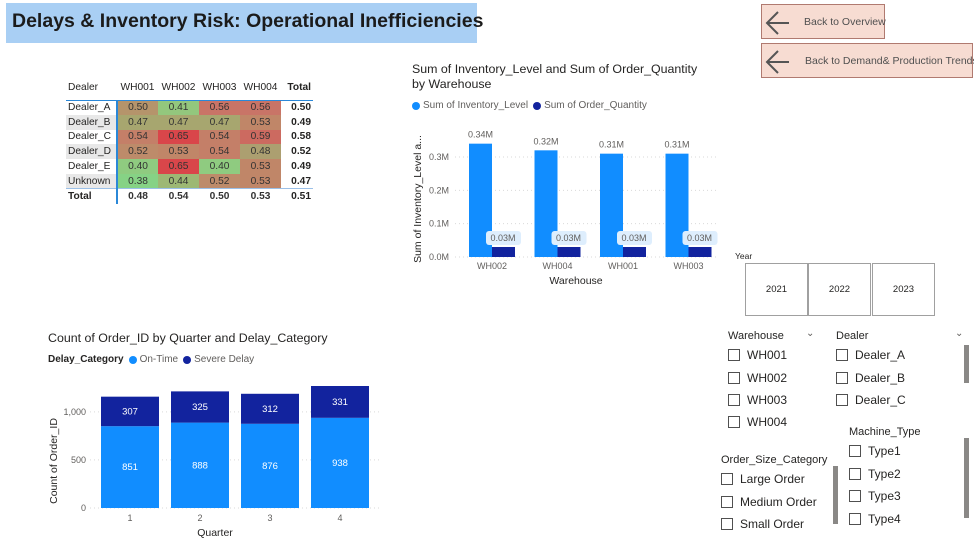 The width and height of the screenshot is (974, 550). Describe the element at coordinates (137, 196) in the screenshot. I see `matrix-total-cell: 0.48` at that location.